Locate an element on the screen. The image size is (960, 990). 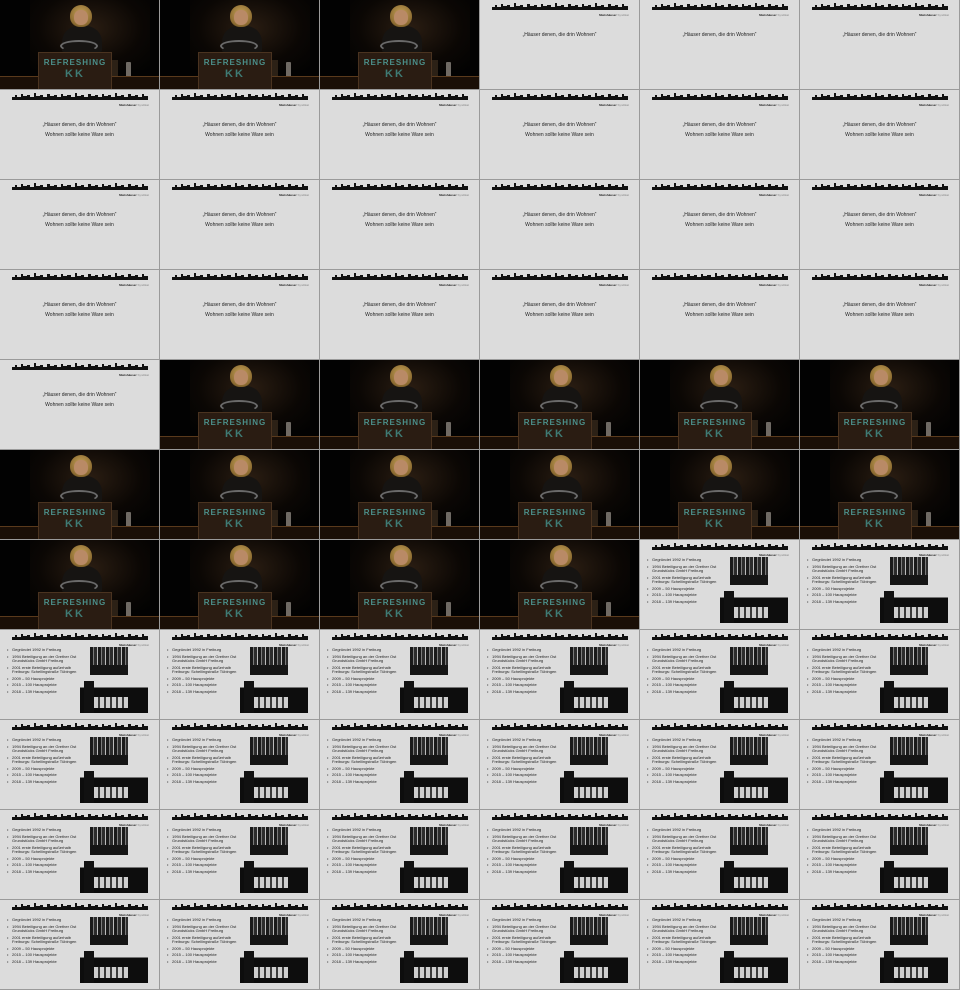
slide-title: „Häuser denen, die drin Wohnen“ is located at coordinates (879, 305).